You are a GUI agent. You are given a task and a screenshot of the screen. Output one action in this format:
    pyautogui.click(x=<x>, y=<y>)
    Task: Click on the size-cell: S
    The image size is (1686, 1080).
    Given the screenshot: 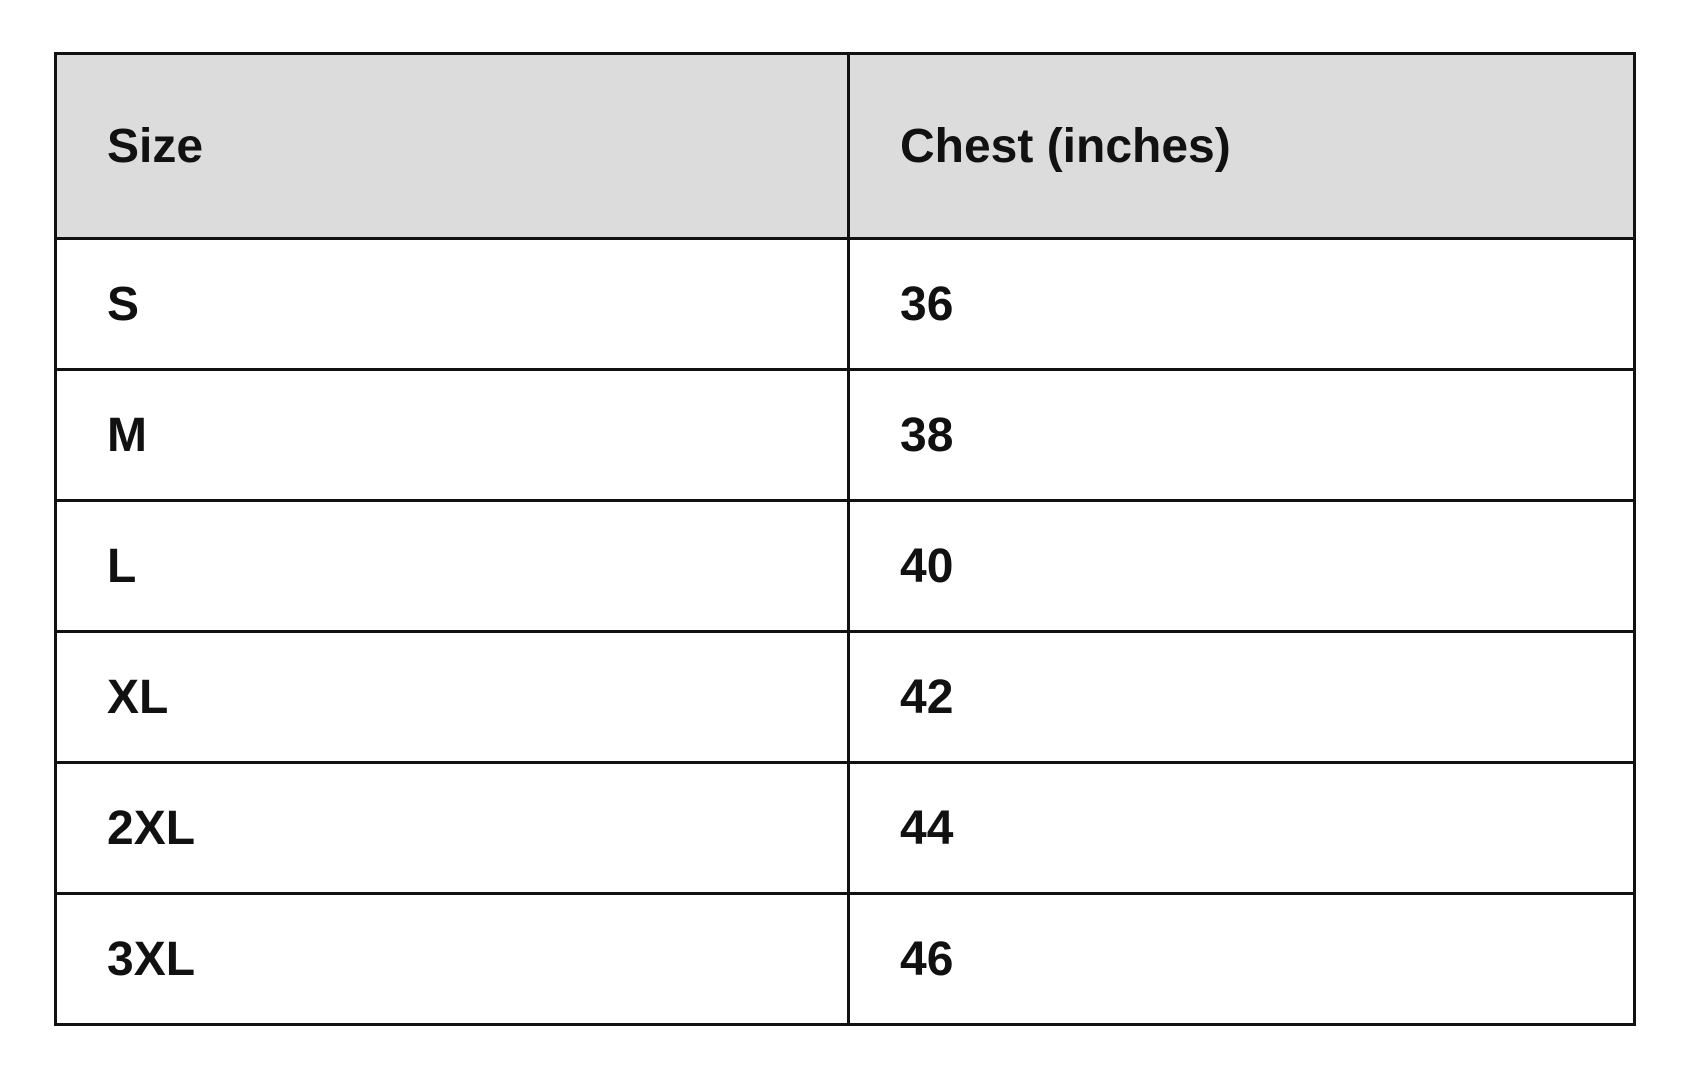 What is the action you would take?
    pyautogui.click(x=452, y=304)
    